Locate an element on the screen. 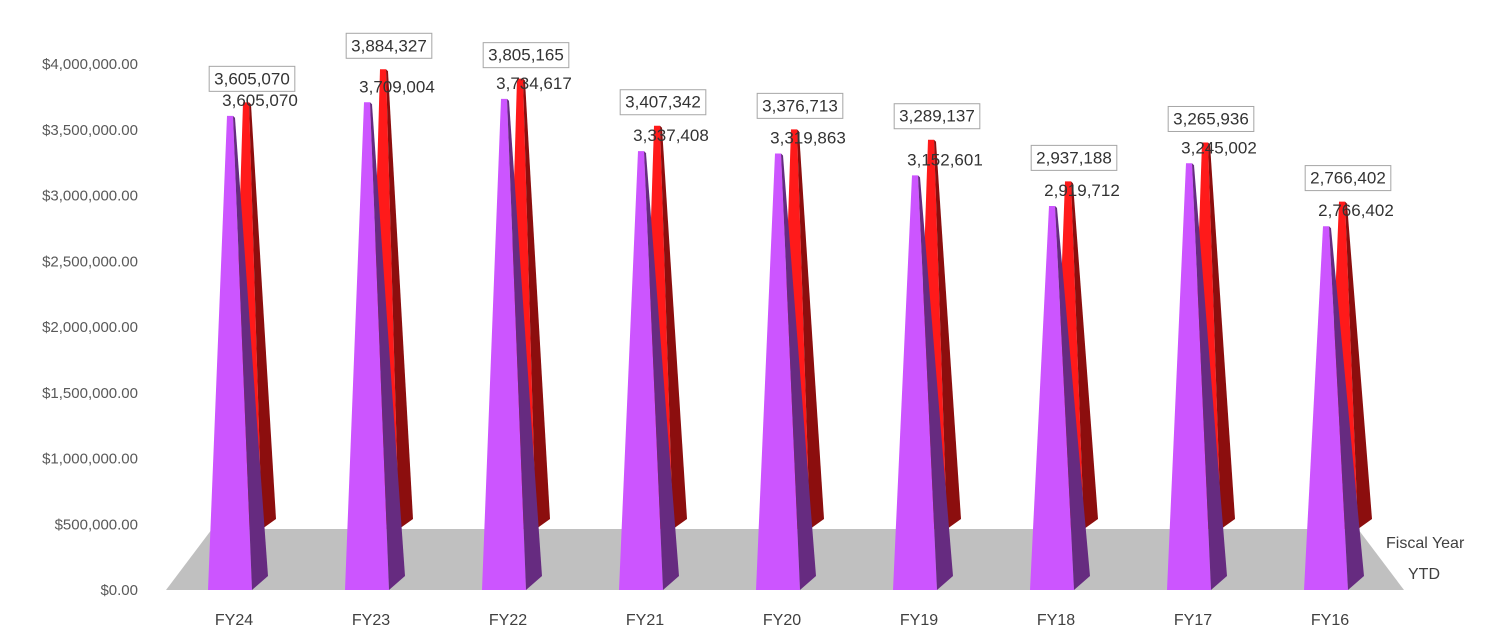 The image size is (1498, 629). data-label-fiscal-year: 2,766,402 is located at coordinates (1348, 178).